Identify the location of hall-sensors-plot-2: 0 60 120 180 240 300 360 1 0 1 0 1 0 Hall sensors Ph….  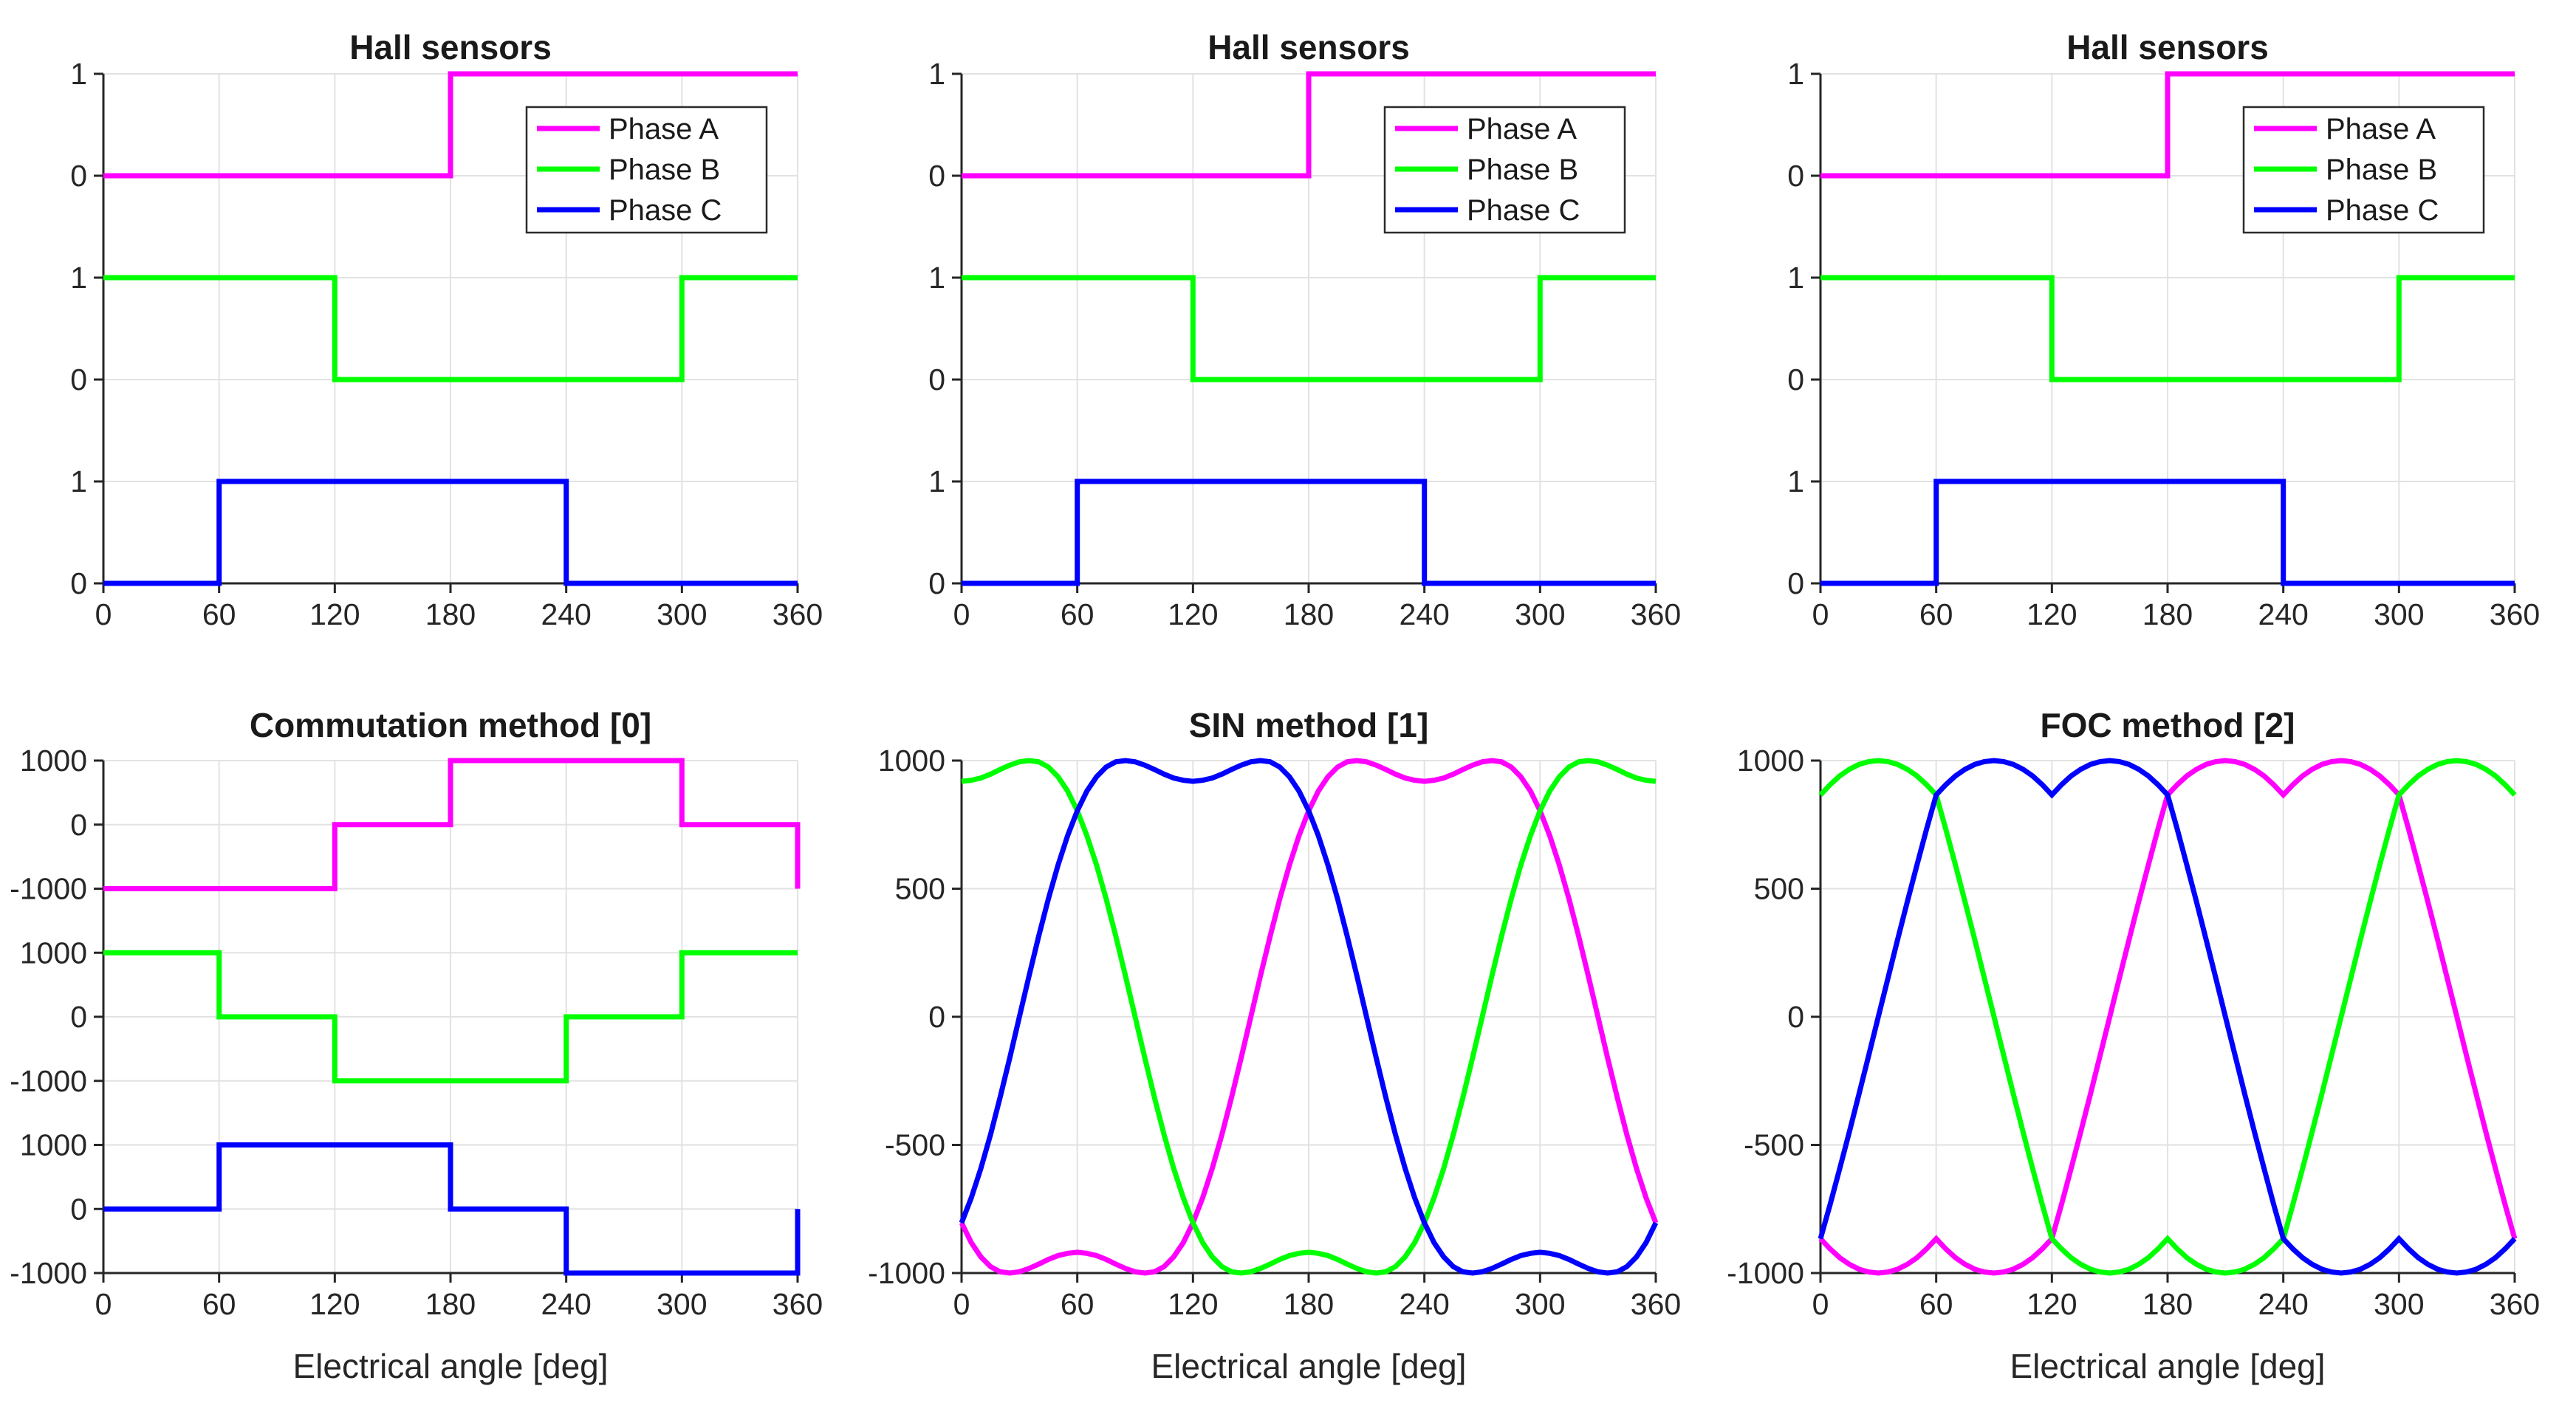
(1304, 330).